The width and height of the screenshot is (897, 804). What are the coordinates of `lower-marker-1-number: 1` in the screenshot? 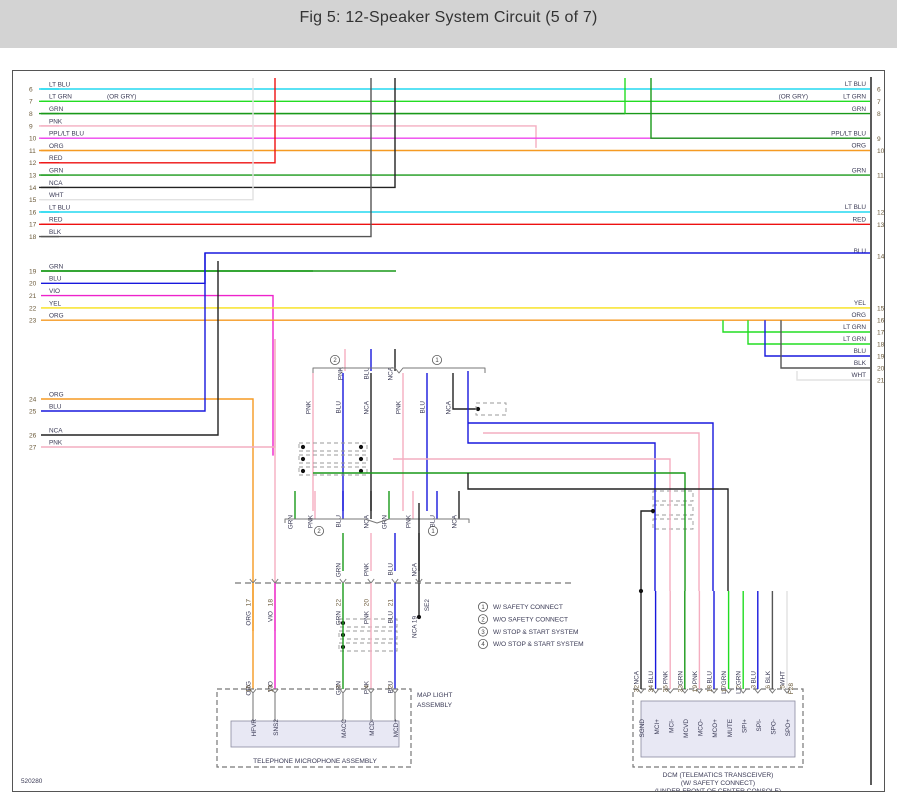 It's located at (433, 532).